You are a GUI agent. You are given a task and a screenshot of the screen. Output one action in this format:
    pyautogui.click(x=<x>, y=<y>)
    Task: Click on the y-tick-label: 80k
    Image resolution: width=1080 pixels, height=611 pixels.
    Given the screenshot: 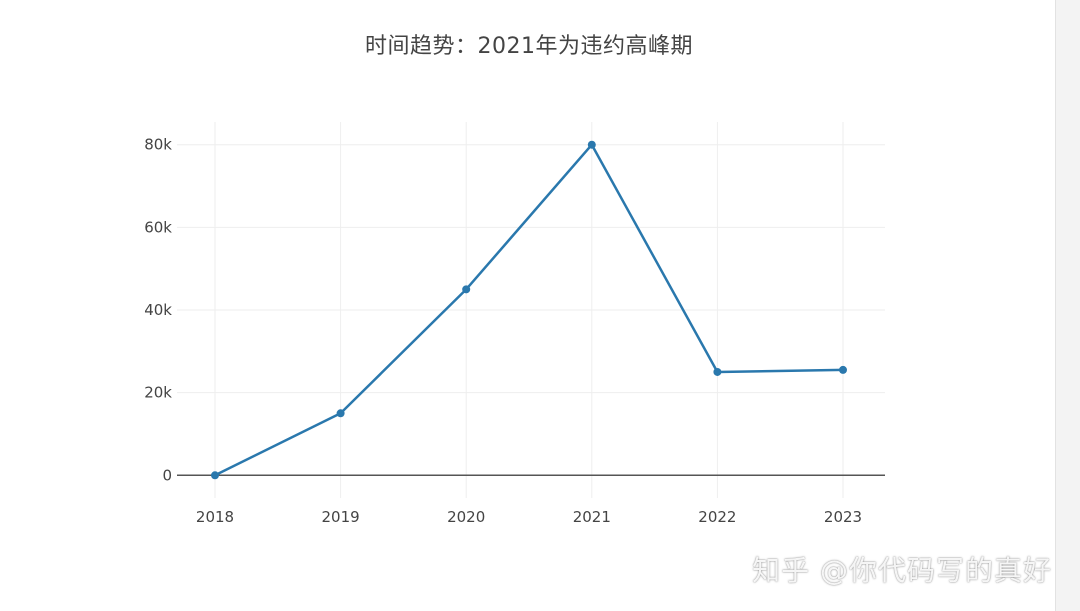 What is the action you would take?
    pyautogui.click(x=158, y=145)
    